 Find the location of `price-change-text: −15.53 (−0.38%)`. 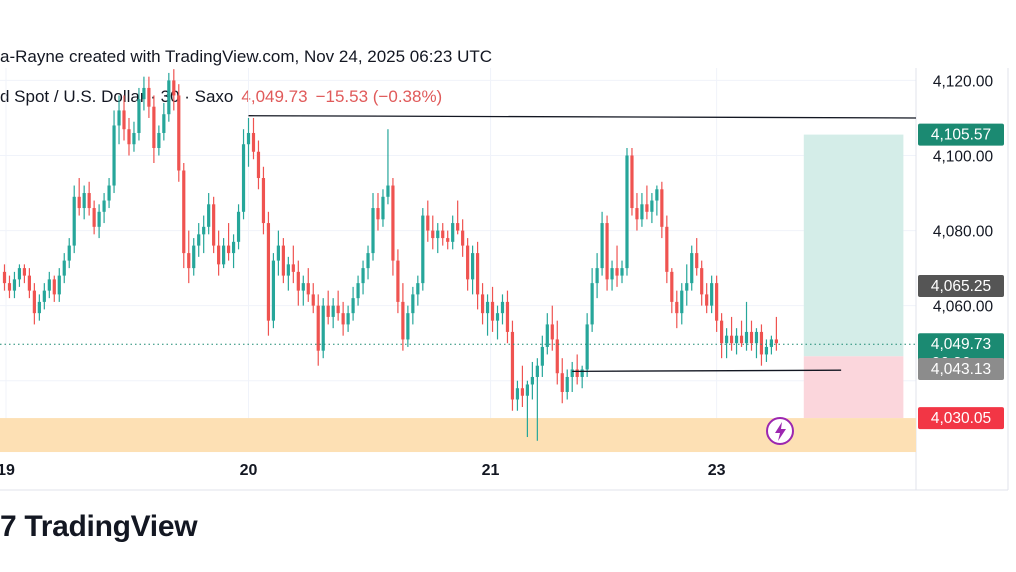

price-change-text: −15.53 (−0.38%) is located at coordinates (379, 96).